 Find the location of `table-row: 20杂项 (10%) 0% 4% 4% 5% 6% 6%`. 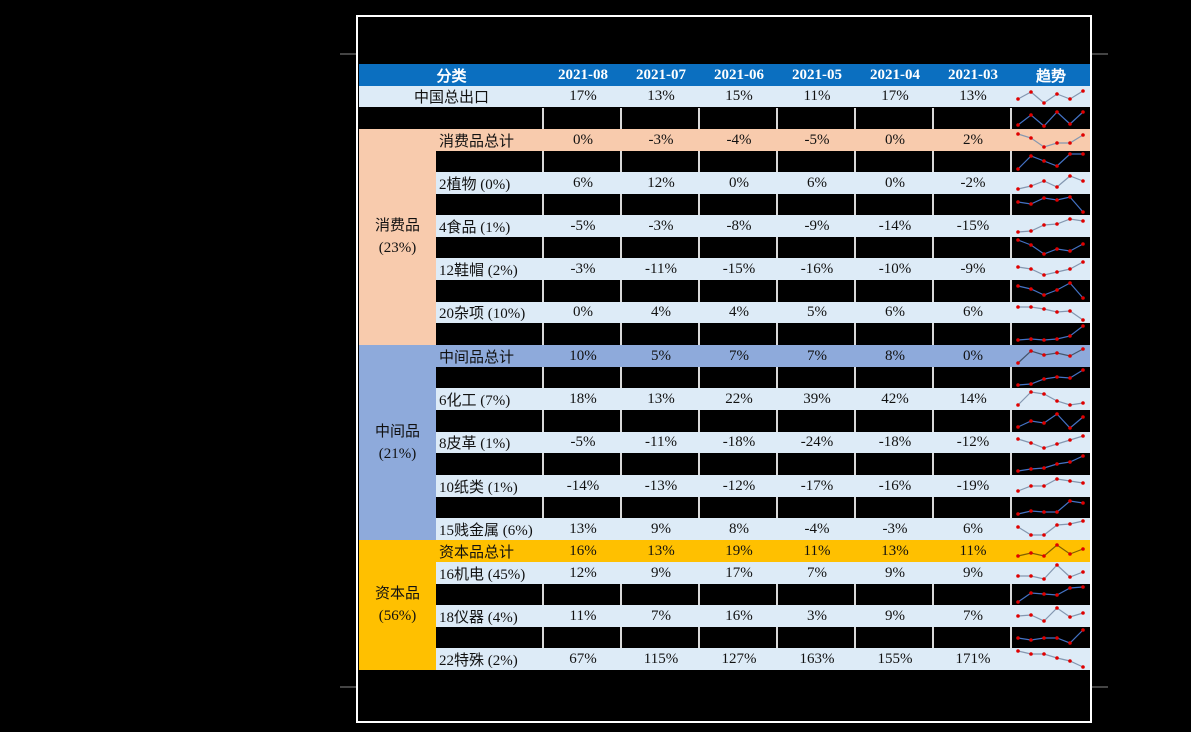

table-row: 20杂项 (10%) 0% 4% 4% 5% 6% 6% is located at coordinates (763, 312).